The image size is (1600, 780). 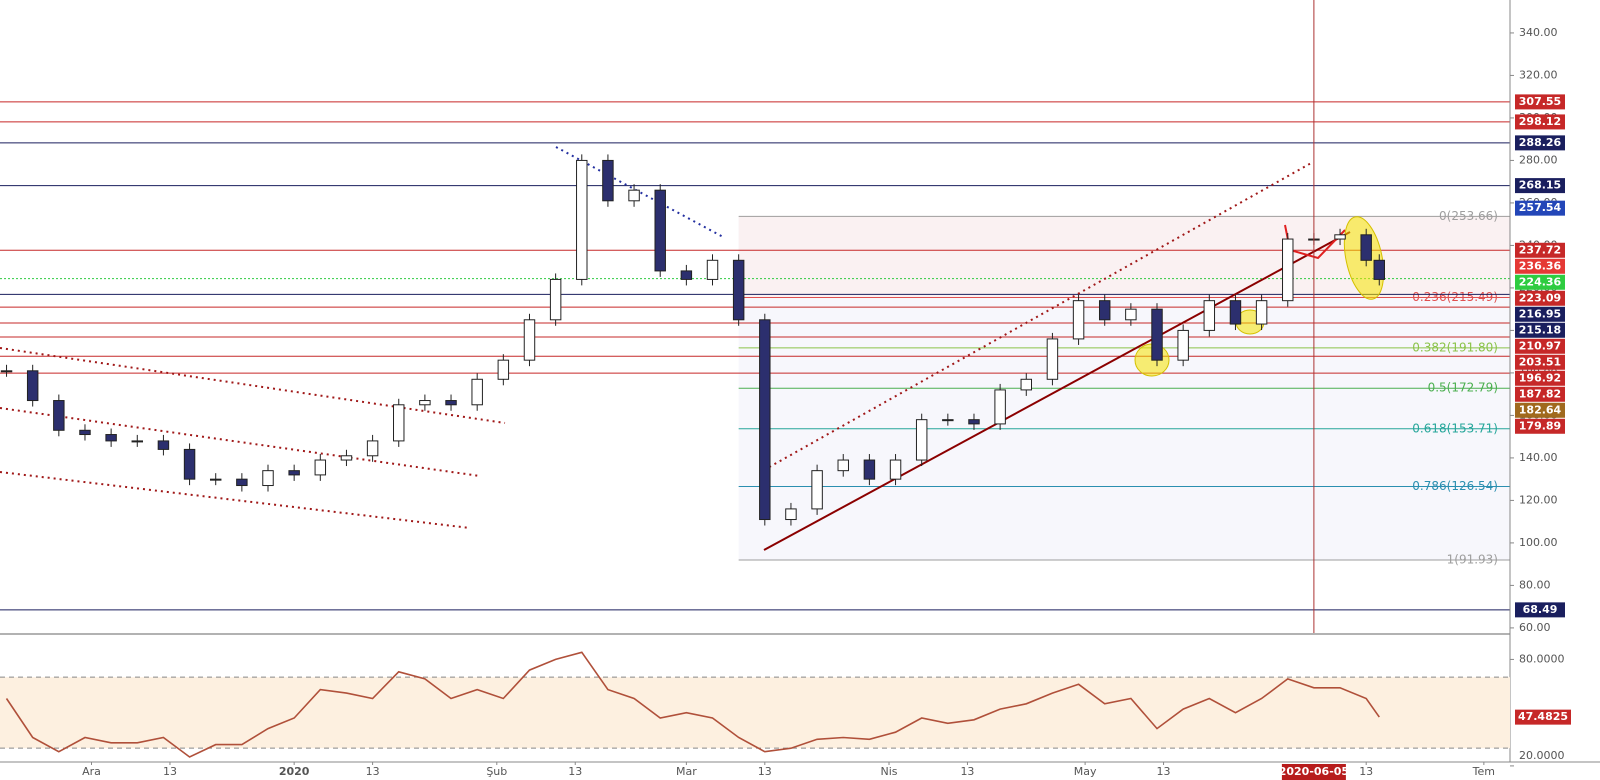 I want to click on level-label: 215.18, so click(x=1540, y=329).